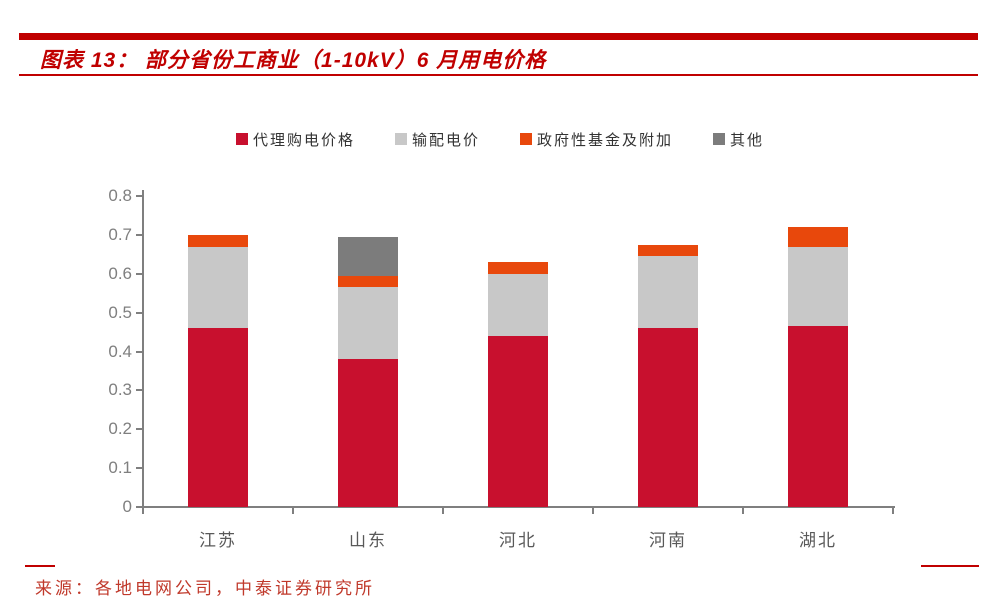  I want to click on bar-henan-segment-transmission-distribution-price, so click(668, 292).